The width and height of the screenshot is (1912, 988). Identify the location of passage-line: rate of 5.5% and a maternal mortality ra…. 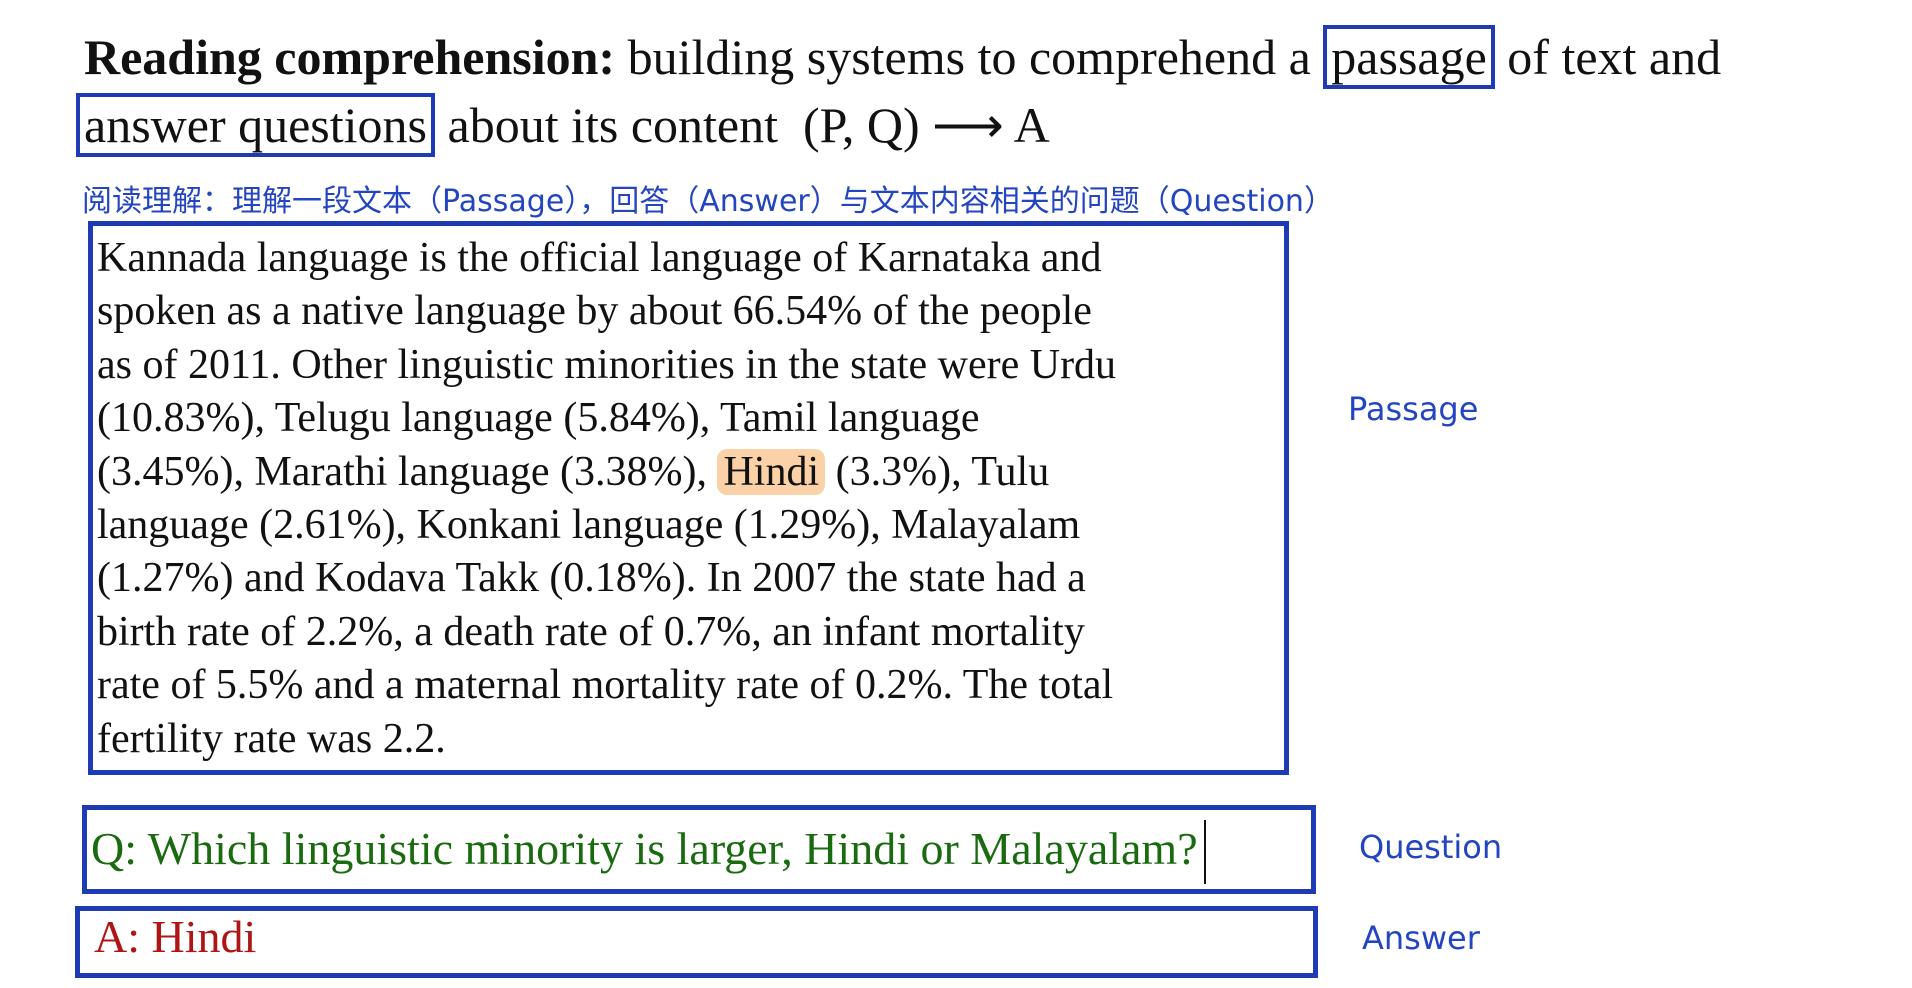
(605, 685).